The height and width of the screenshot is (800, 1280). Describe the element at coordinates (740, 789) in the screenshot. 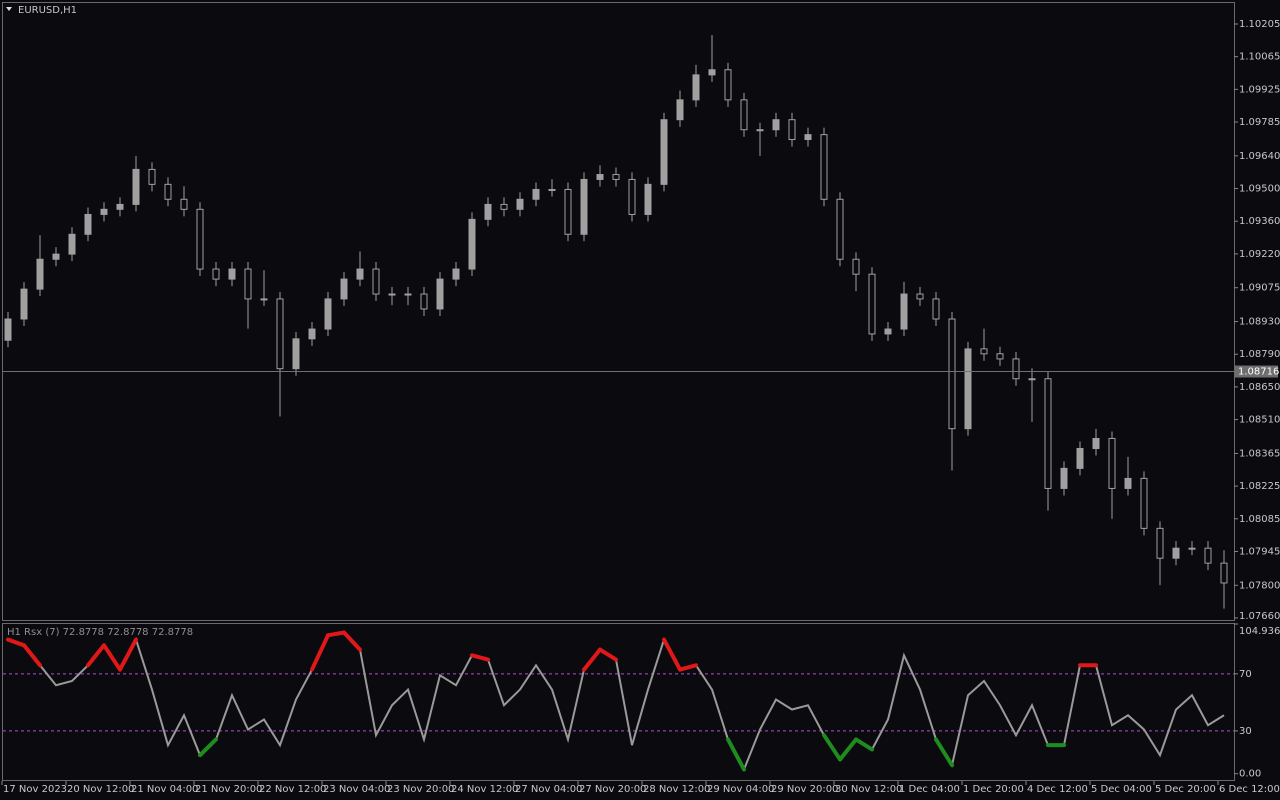

I see `x-tick-label: 29 Nov 04:00` at that location.